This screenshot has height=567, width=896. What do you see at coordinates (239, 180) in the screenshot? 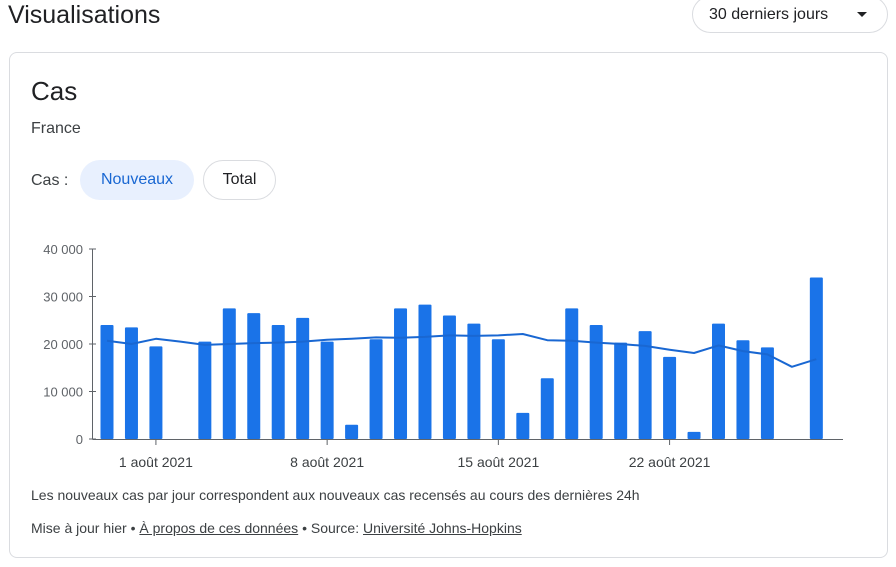
I see `total-cases-chip: Total` at bounding box center [239, 180].